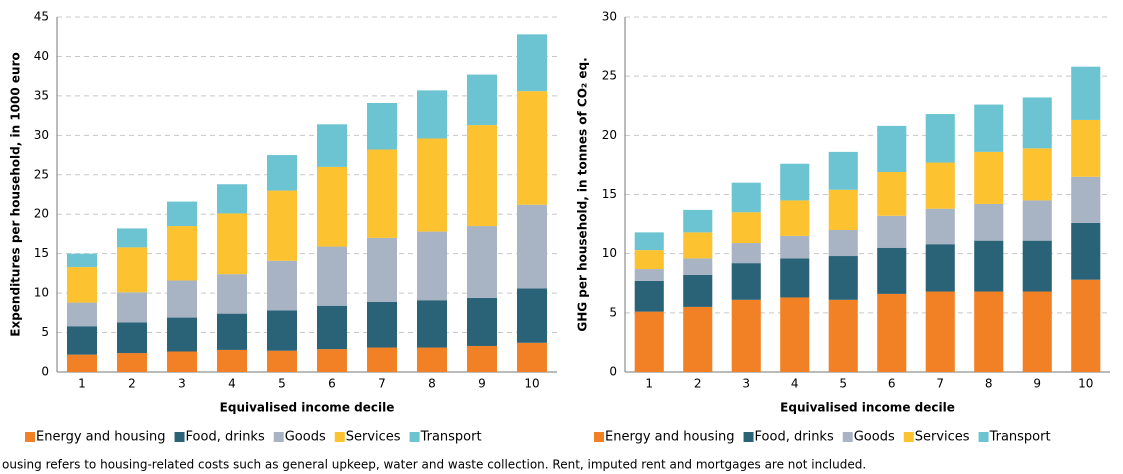  Describe the element at coordinates (41, 253) in the screenshot. I see `y-tick-label: 15` at that location.